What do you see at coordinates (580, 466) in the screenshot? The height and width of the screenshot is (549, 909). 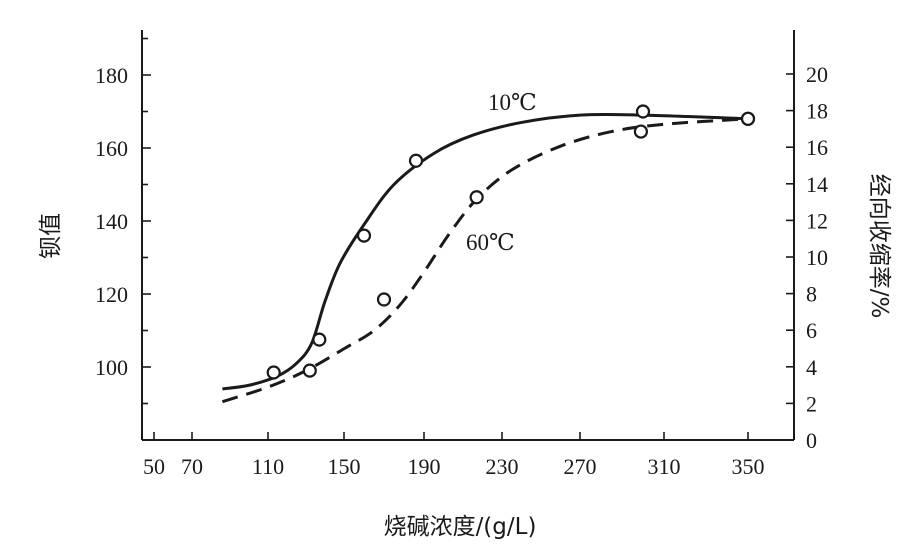 I see `x-tick-label: 270` at bounding box center [580, 466].